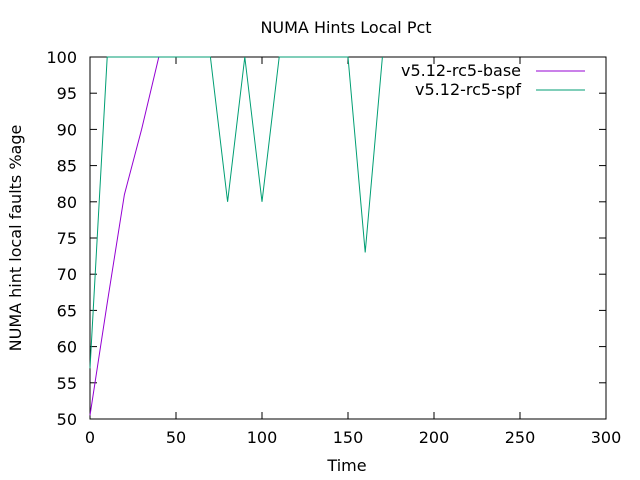 The width and height of the screenshot is (640, 480). Describe the element at coordinates (461, 70) in the screenshot. I see `legend-label: v5.12-rc5-base` at that location.